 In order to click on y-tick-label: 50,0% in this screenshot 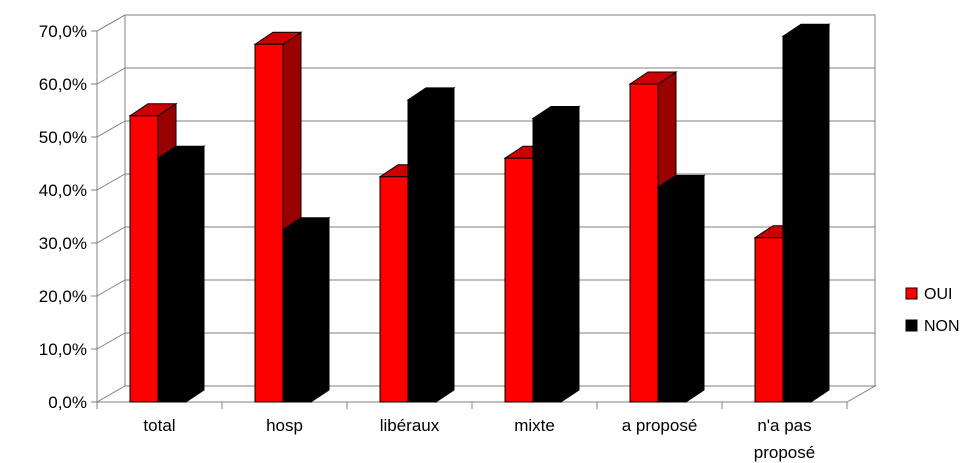, I will do `click(63, 137)`.